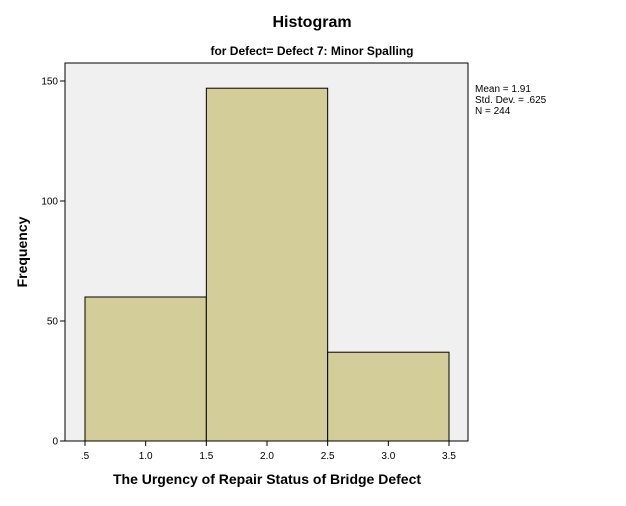 The image size is (626, 506). I want to click on x-tick-label: 1.0, so click(146, 456).